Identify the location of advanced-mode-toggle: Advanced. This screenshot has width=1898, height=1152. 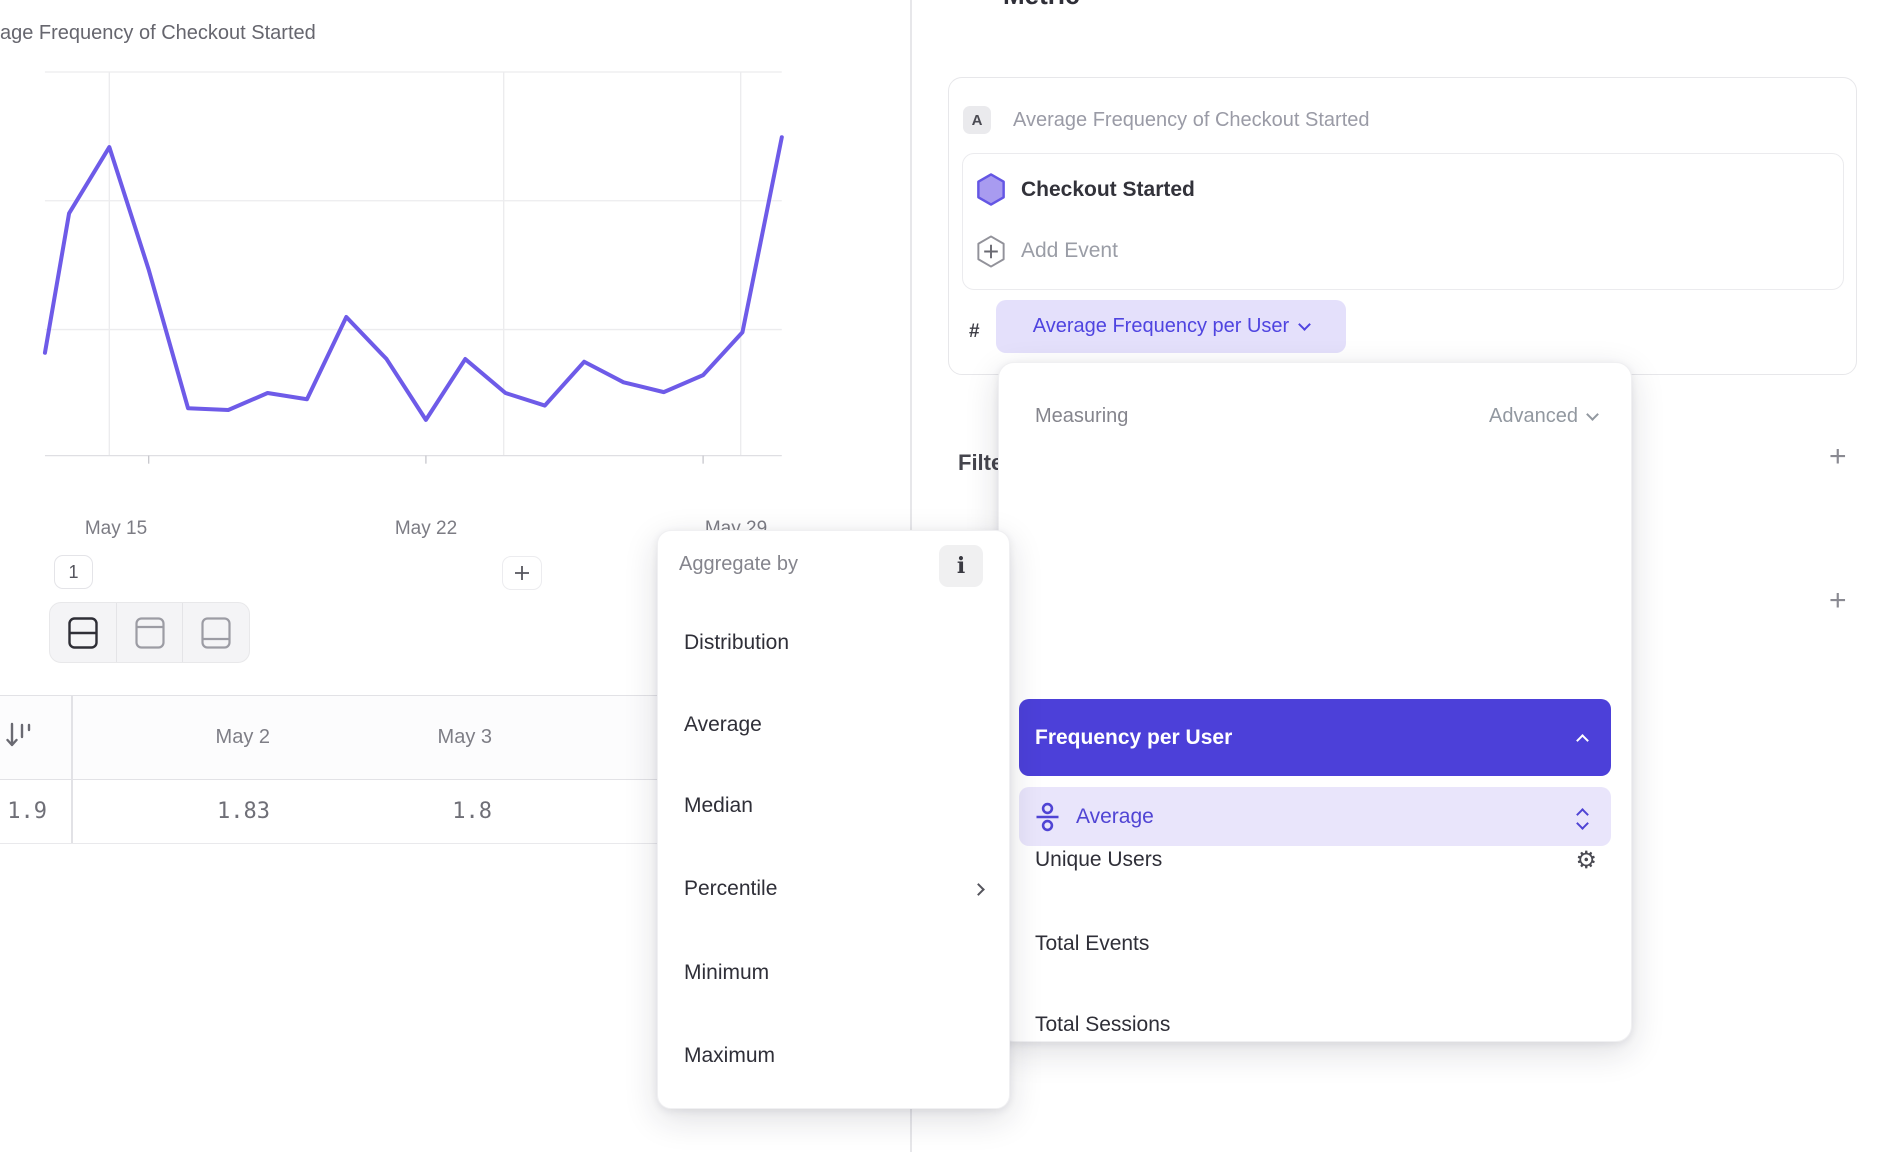
(1544, 416).